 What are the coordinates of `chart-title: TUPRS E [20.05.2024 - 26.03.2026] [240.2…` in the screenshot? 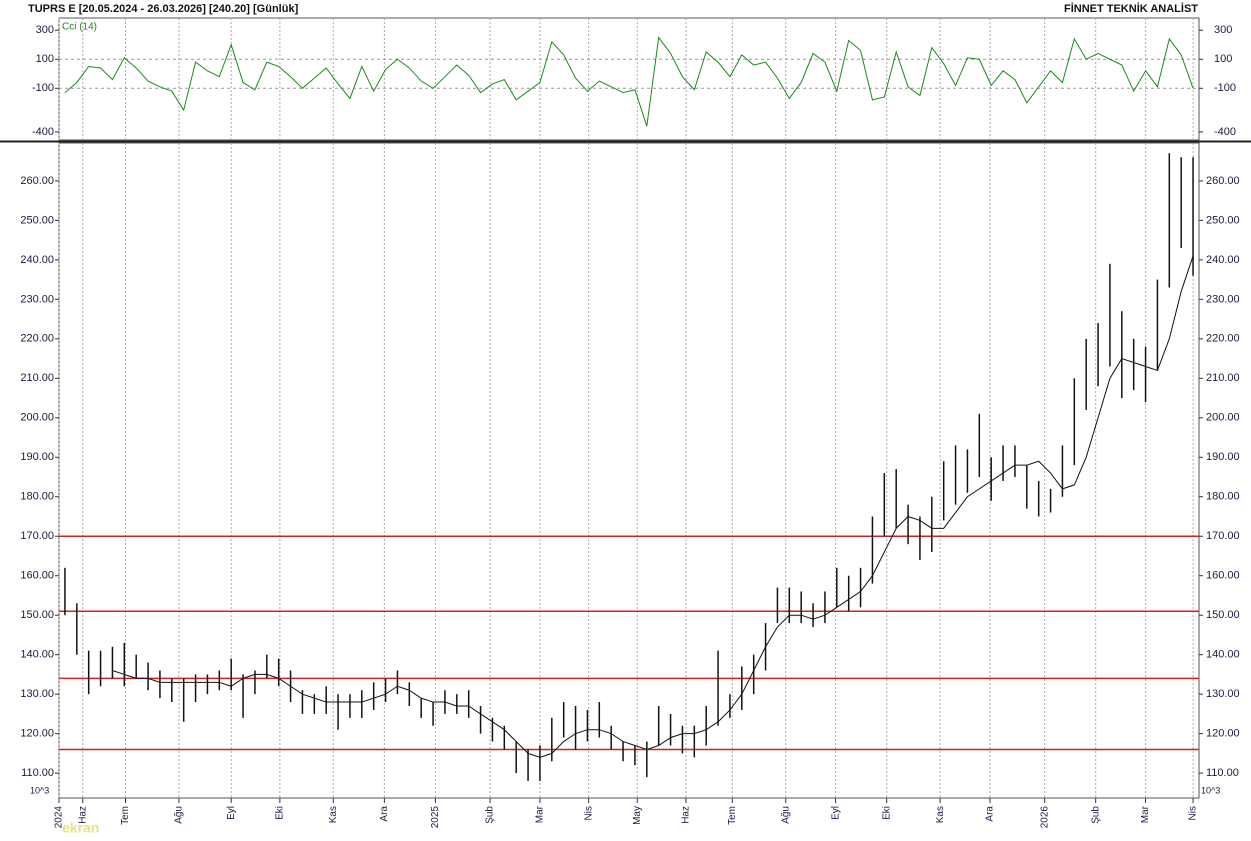 It's located at (163, 9).